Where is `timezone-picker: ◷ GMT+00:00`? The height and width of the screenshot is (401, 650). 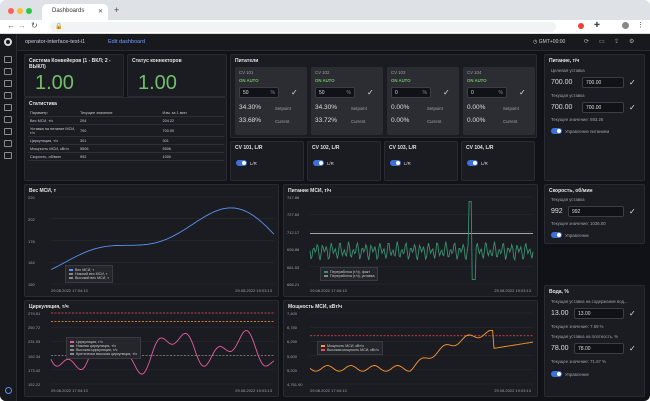 timezone-picker: ◷ GMT+00:00 is located at coordinates (549, 42).